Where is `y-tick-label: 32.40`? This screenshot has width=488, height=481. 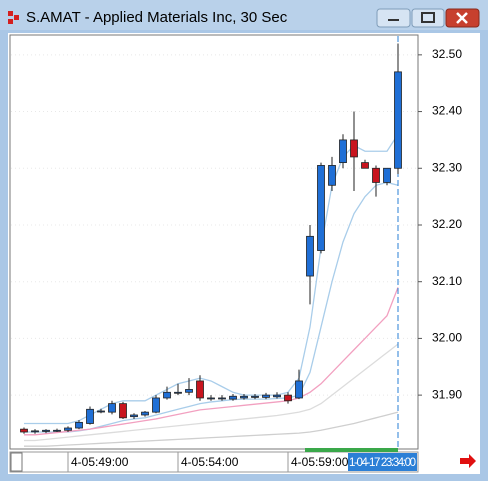 y-tick-label: 32.40 is located at coordinates (447, 111).